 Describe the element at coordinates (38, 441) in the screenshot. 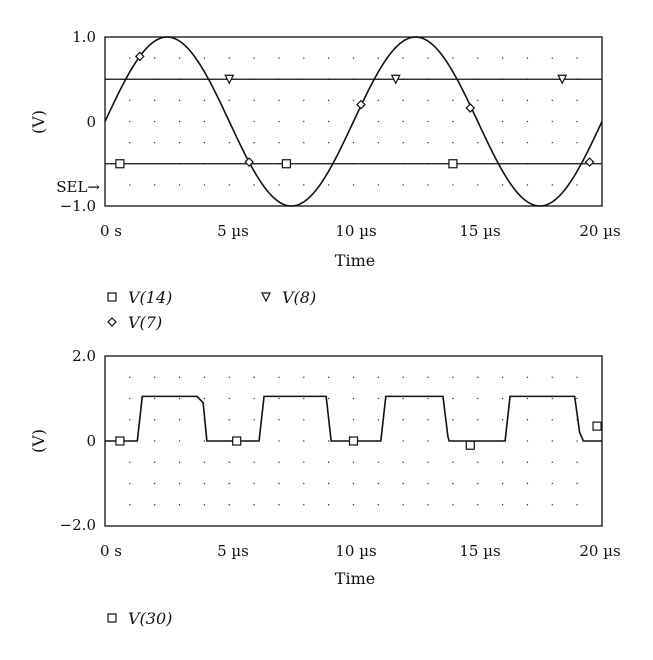

I see `y-axis-title-bottom: (V)` at that location.